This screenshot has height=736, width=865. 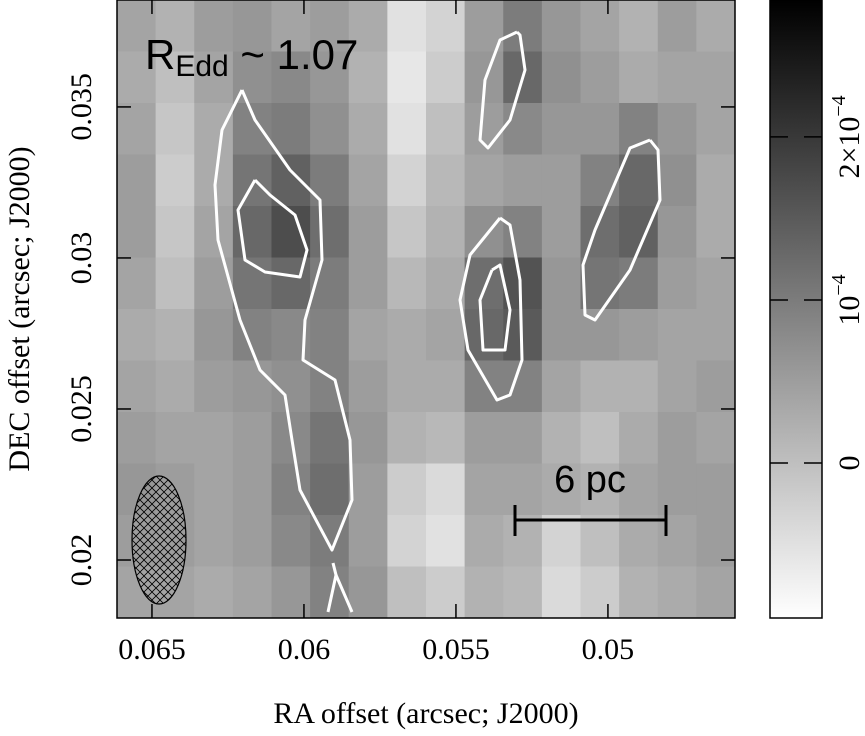 I want to click on x-axis-label: RA offset (arcsec; J2000), so click(x=425, y=713).